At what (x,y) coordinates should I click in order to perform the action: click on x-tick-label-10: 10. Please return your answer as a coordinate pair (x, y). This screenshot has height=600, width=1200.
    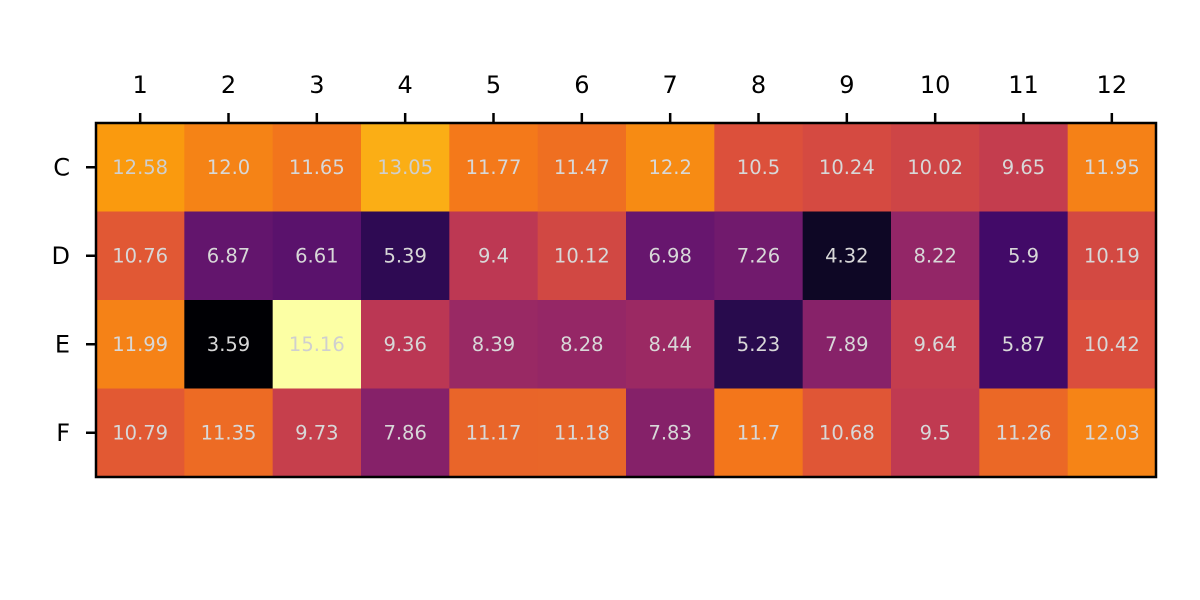
    Looking at the image, I should click on (935, 85).